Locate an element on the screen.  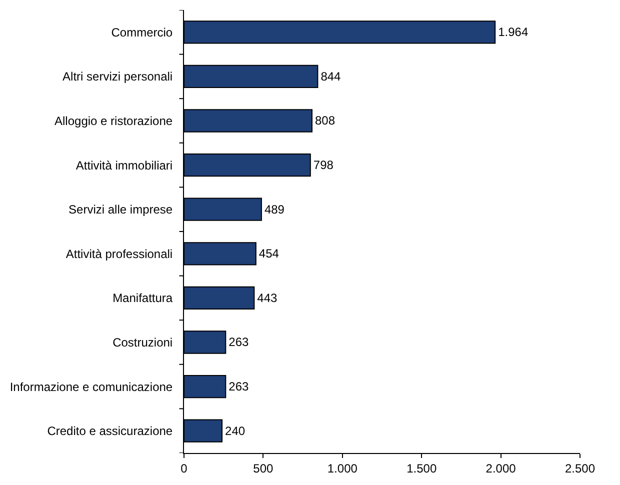
x-tick-label: 2.000 is located at coordinates (501, 468).